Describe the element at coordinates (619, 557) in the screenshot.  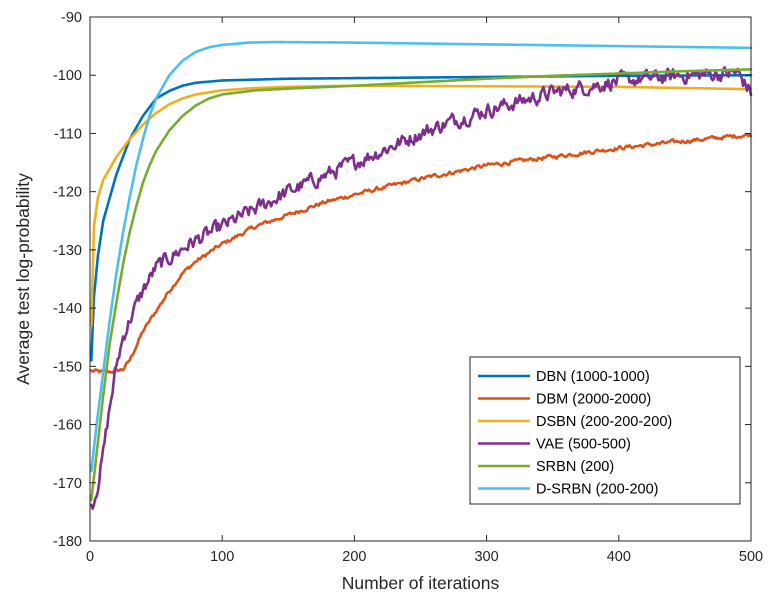
I see `x-tick-label: 400` at that location.